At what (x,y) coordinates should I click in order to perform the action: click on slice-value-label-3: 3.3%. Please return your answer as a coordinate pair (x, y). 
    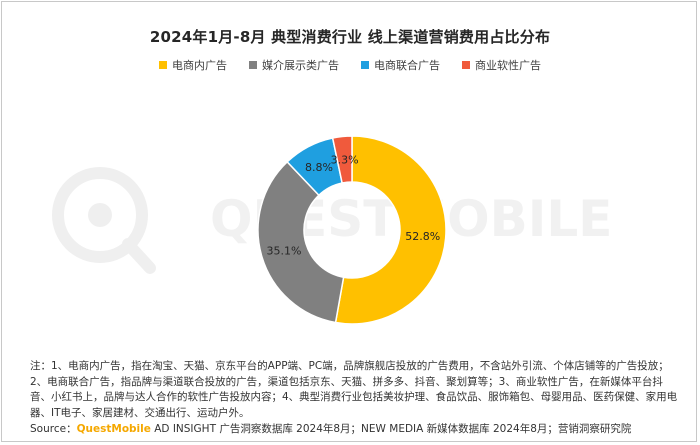
    Looking at the image, I should click on (345, 159).